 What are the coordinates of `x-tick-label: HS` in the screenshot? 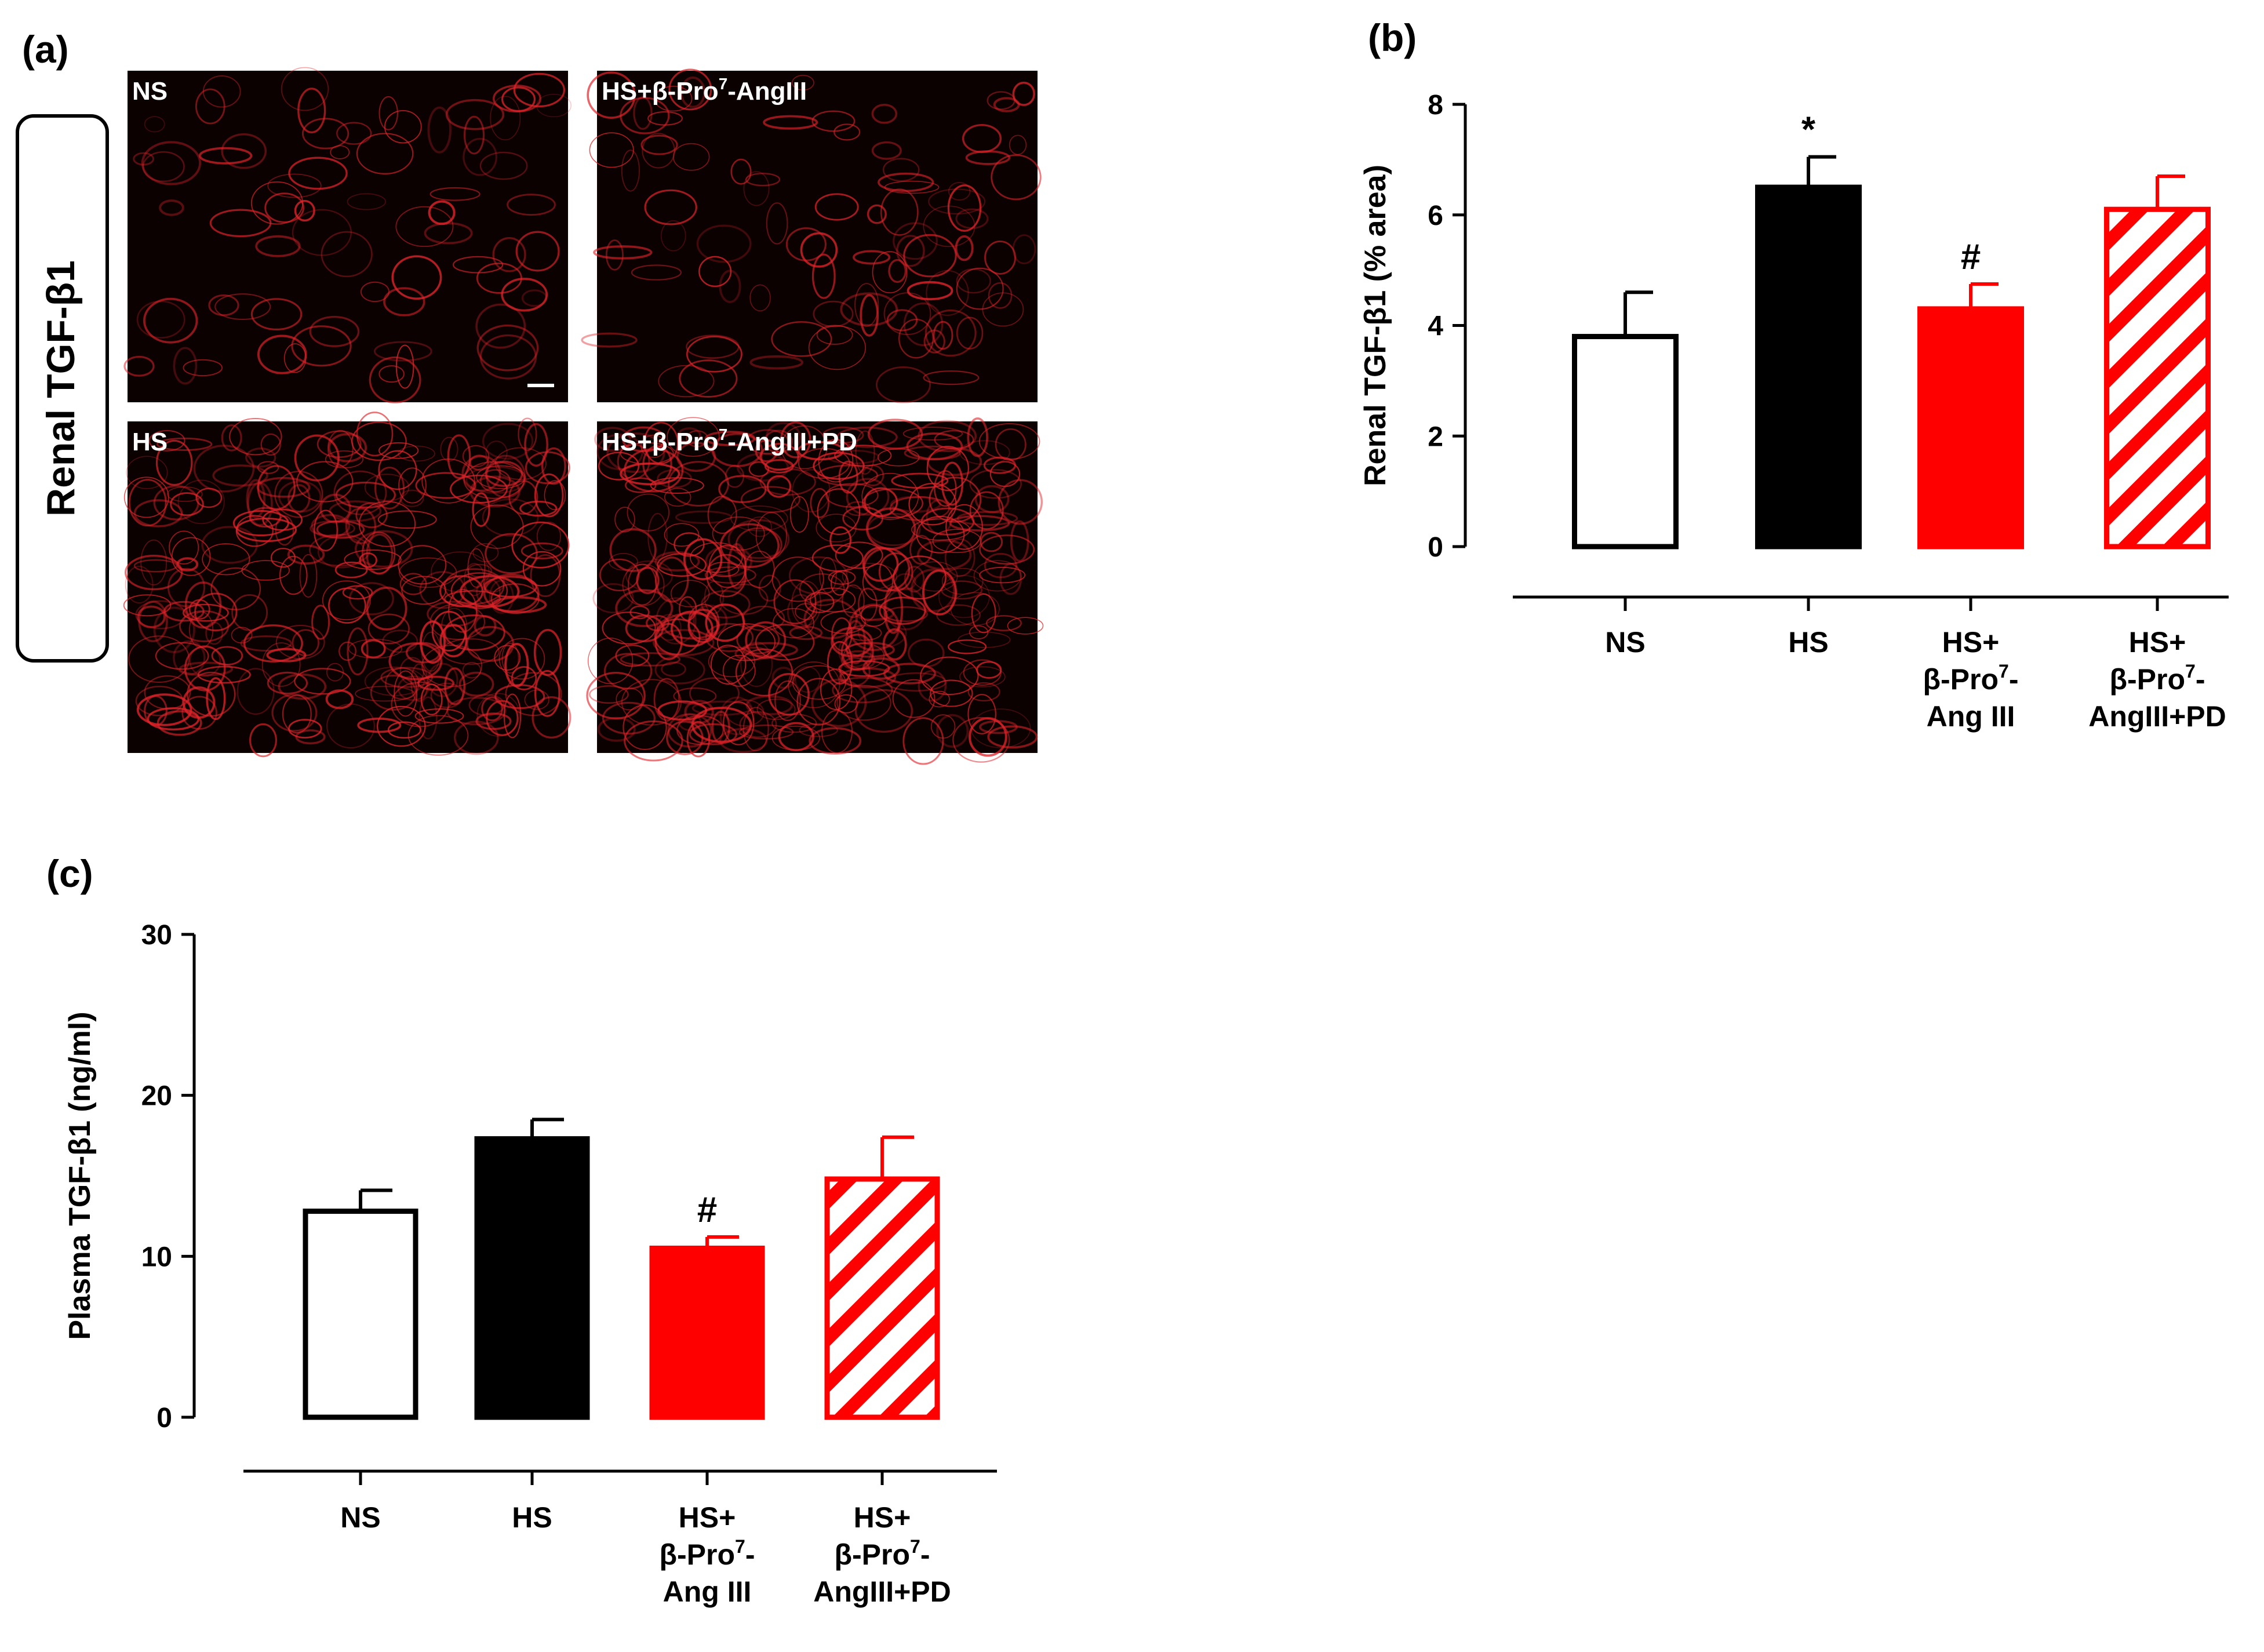 It's located at (532, 1517).